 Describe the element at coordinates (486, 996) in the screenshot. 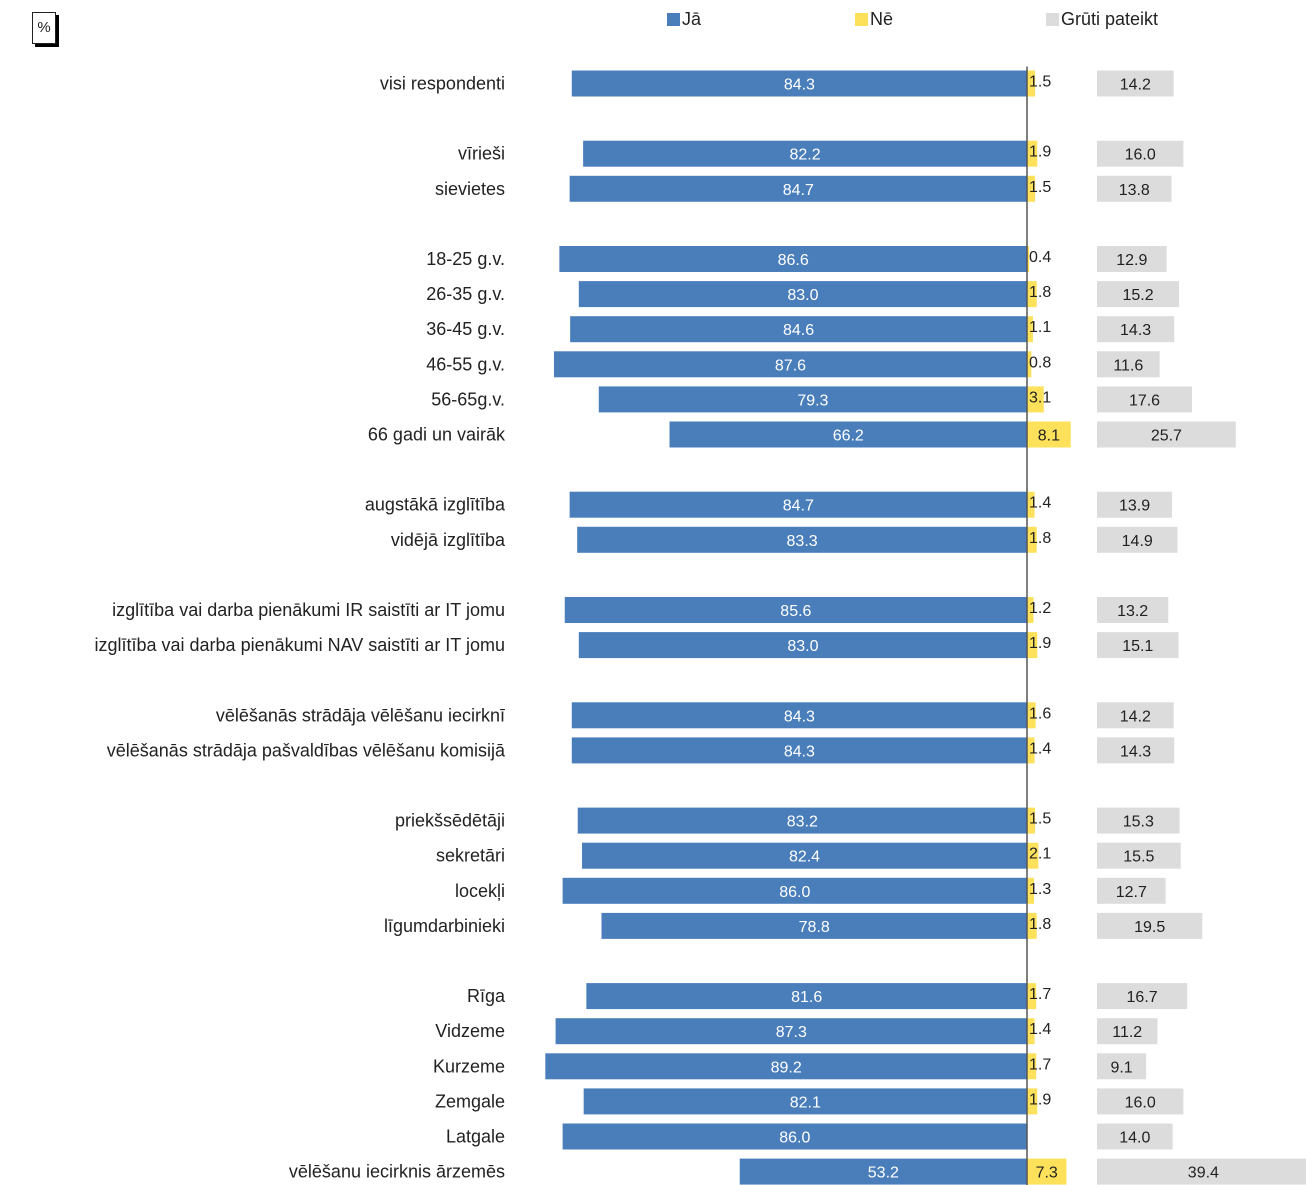

I see `category-label: Rīga` at that location.